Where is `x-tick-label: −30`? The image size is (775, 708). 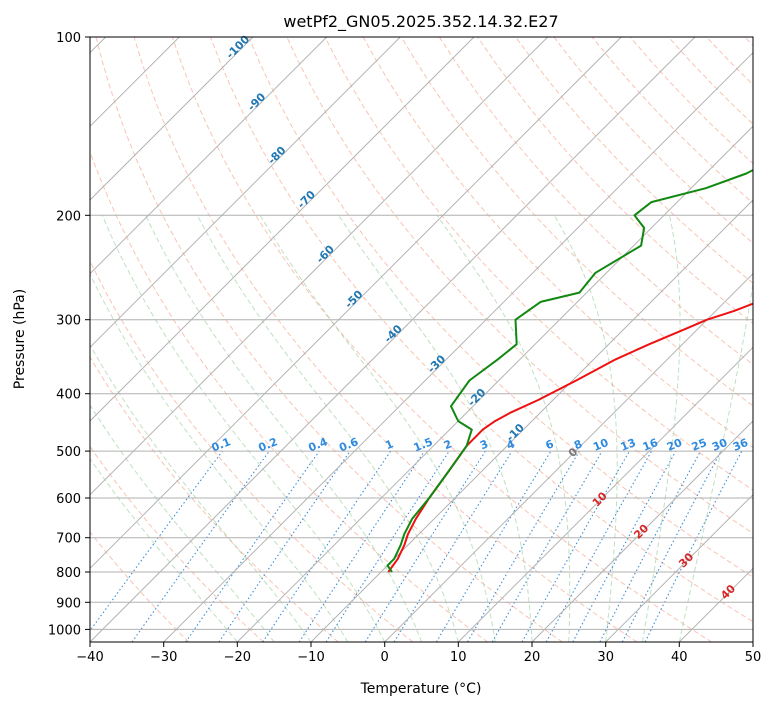
x-tick-label: −30 is located at coordinates (163, 657).